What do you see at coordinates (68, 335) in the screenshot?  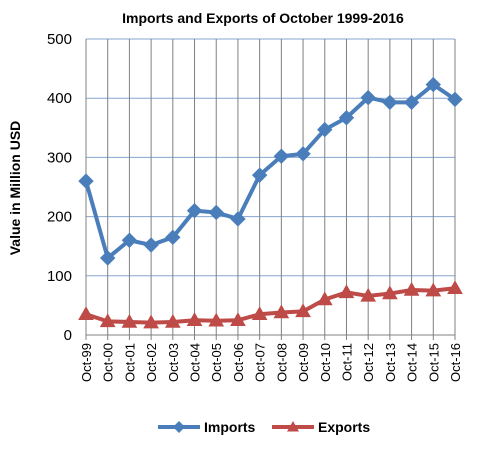 I see `y-tick-label: 0` at bounding box center [68, 335].